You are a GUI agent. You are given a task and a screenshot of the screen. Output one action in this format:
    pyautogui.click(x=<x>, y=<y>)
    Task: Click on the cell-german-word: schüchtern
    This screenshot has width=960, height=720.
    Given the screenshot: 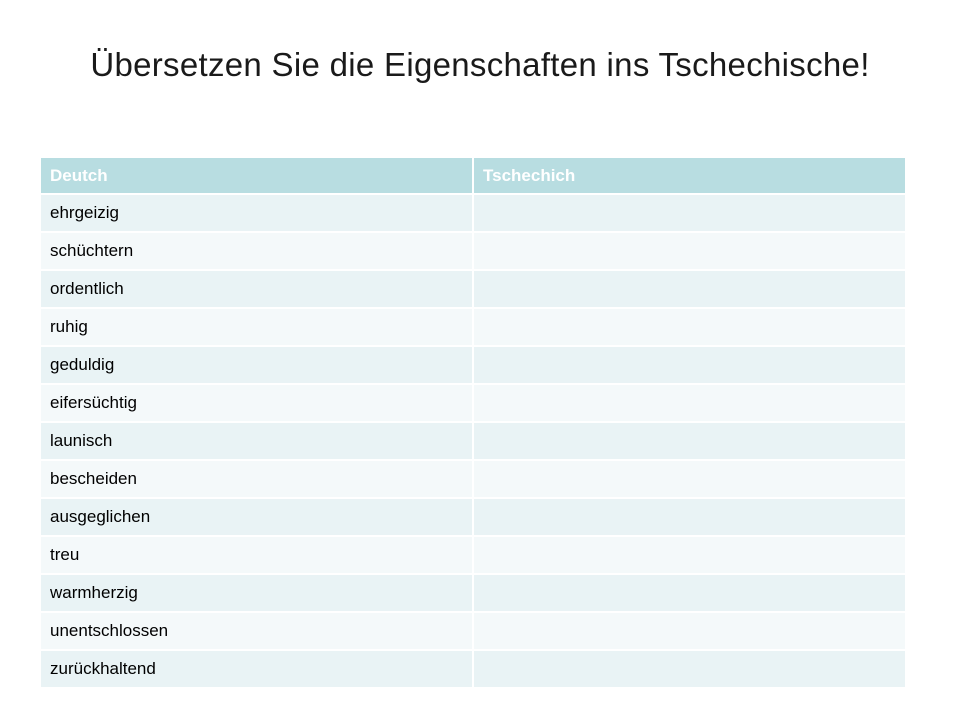 What is the action you would take?
    pyautogui.click(x=256, y=251)
    